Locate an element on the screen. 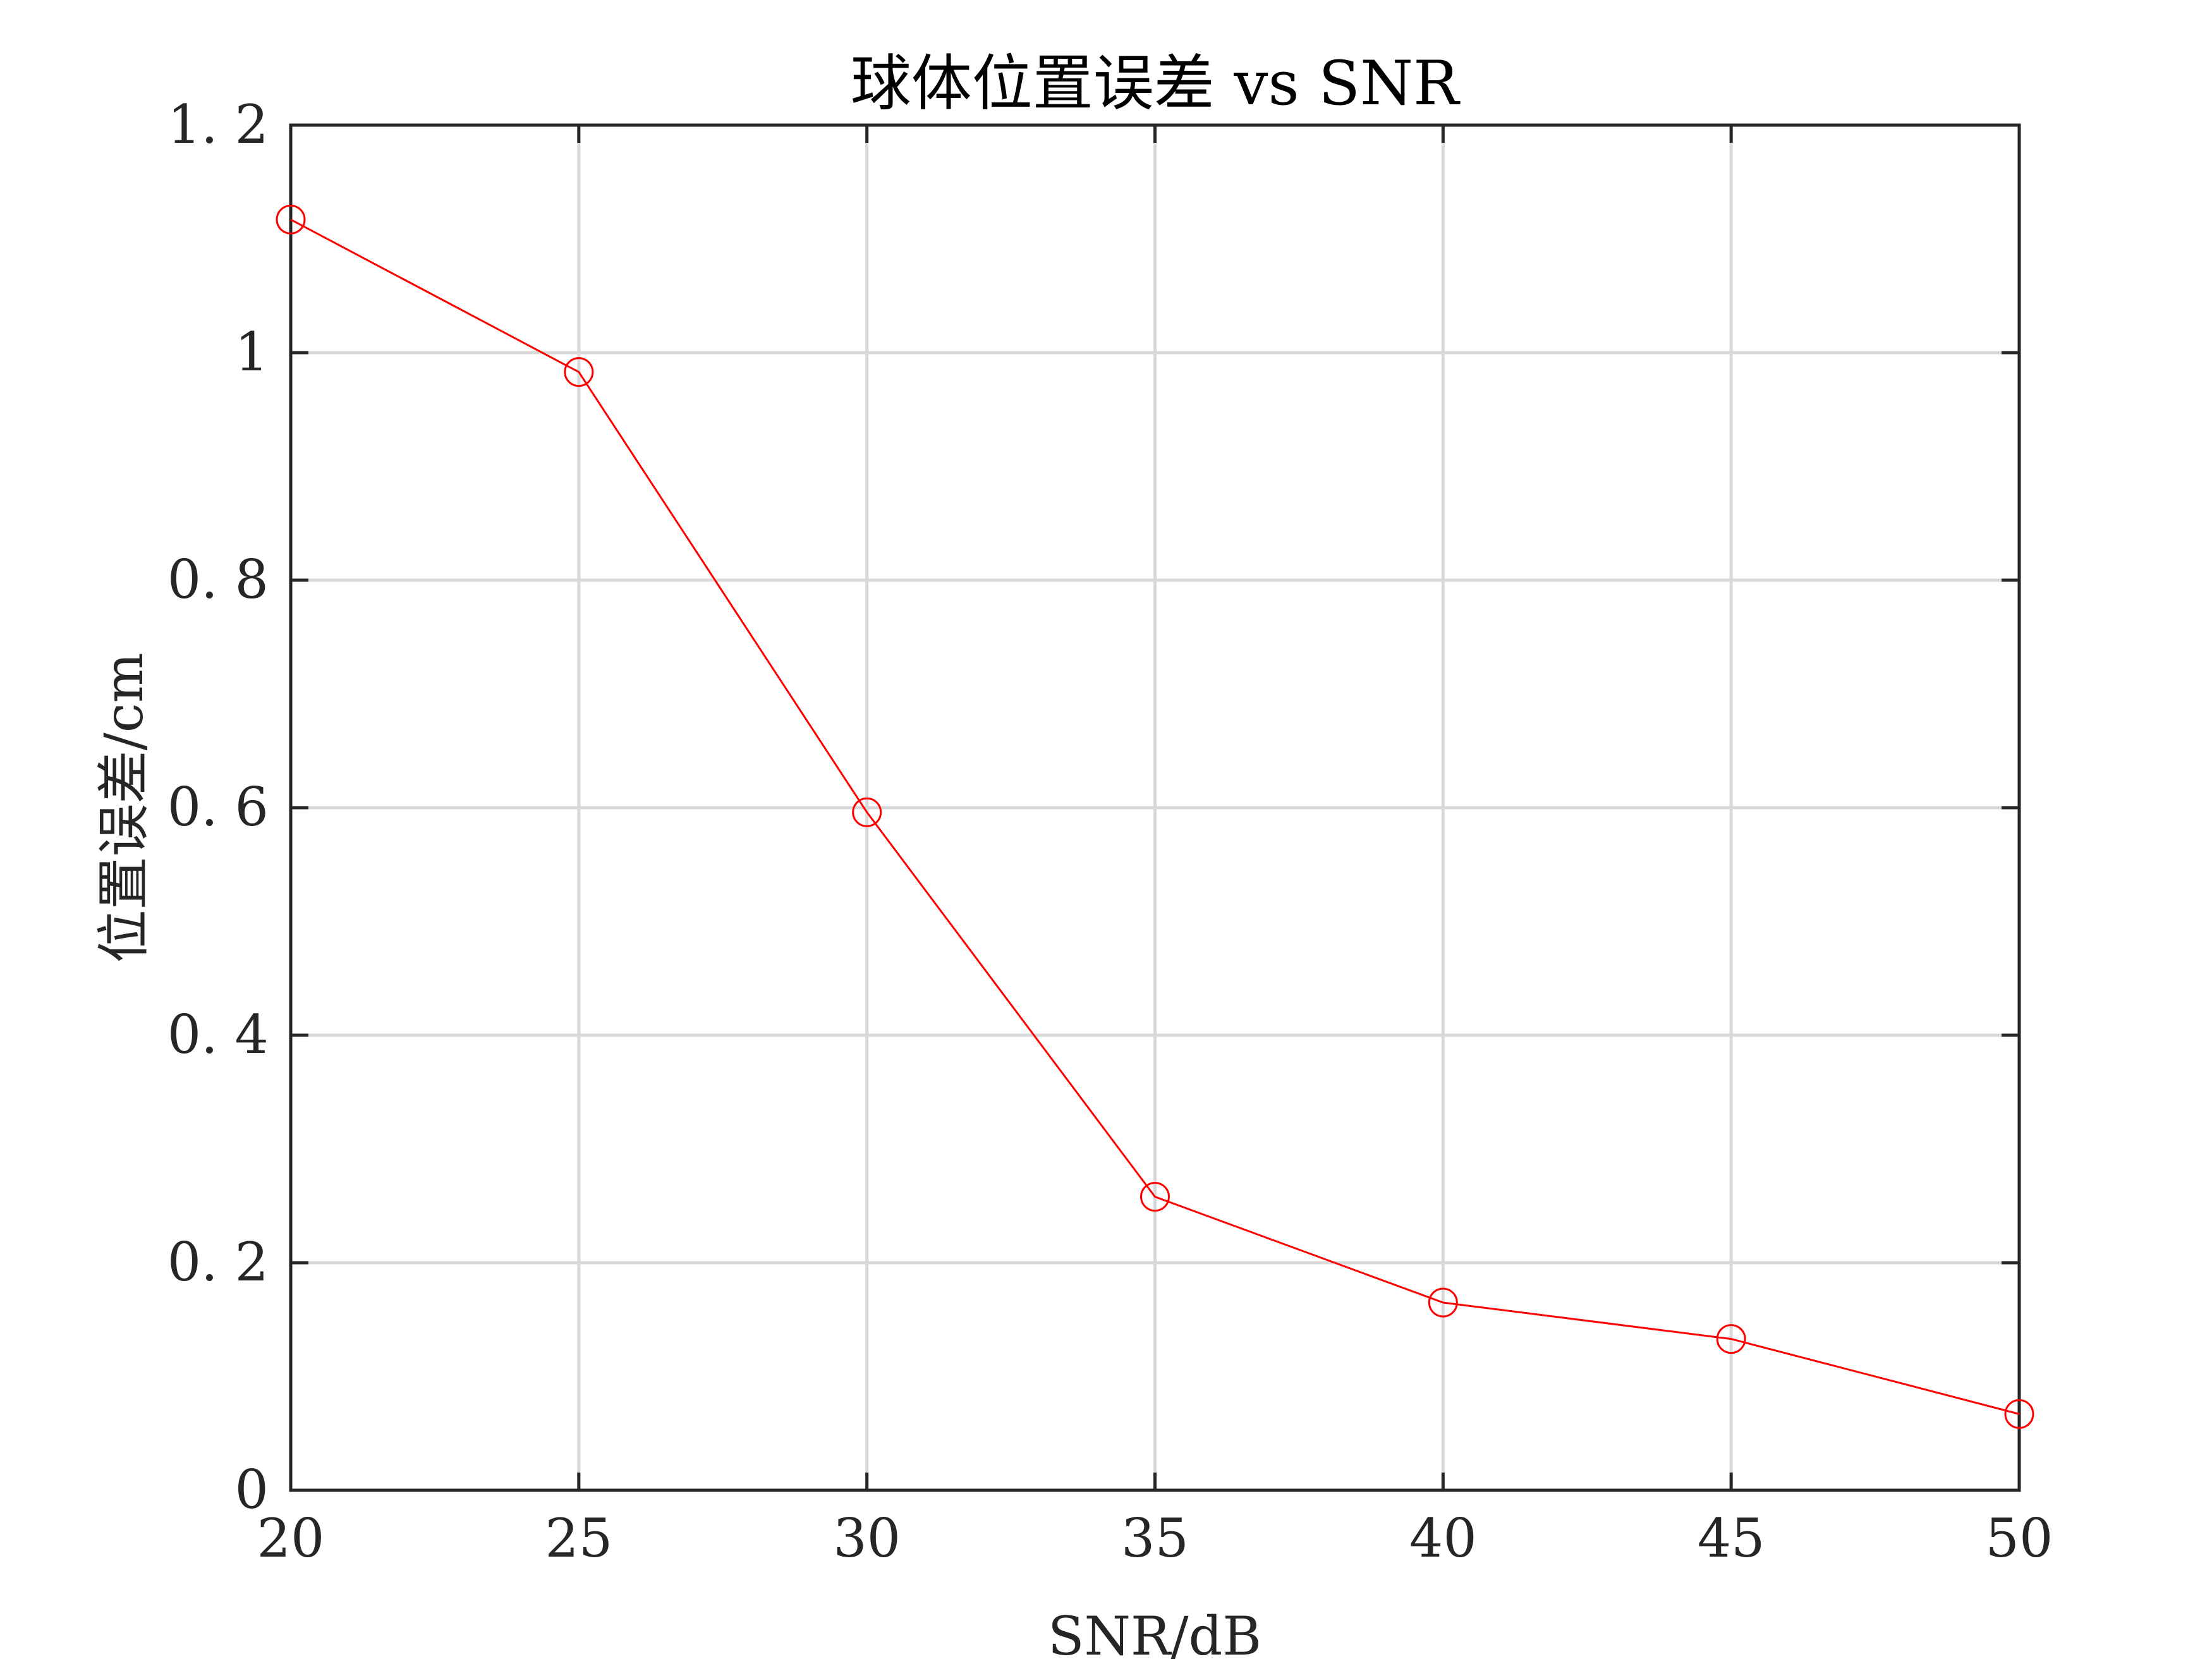  chart-title: 球体位置误差 vs SNR is located at coordinates (1156, 83).